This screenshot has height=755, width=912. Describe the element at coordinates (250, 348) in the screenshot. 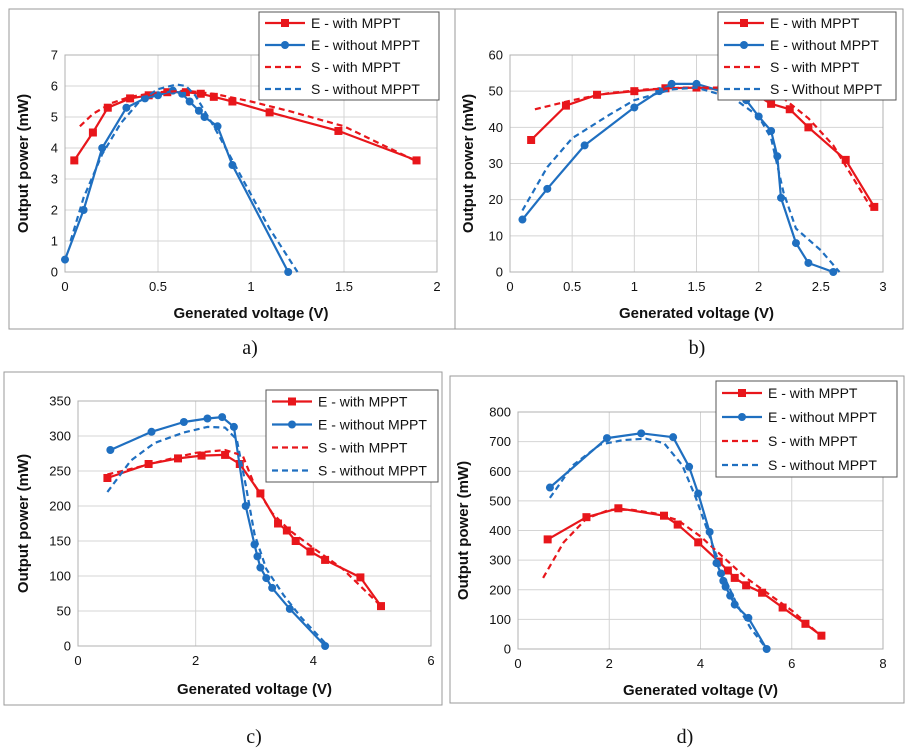

I see `panel-caption: a)` at that location.